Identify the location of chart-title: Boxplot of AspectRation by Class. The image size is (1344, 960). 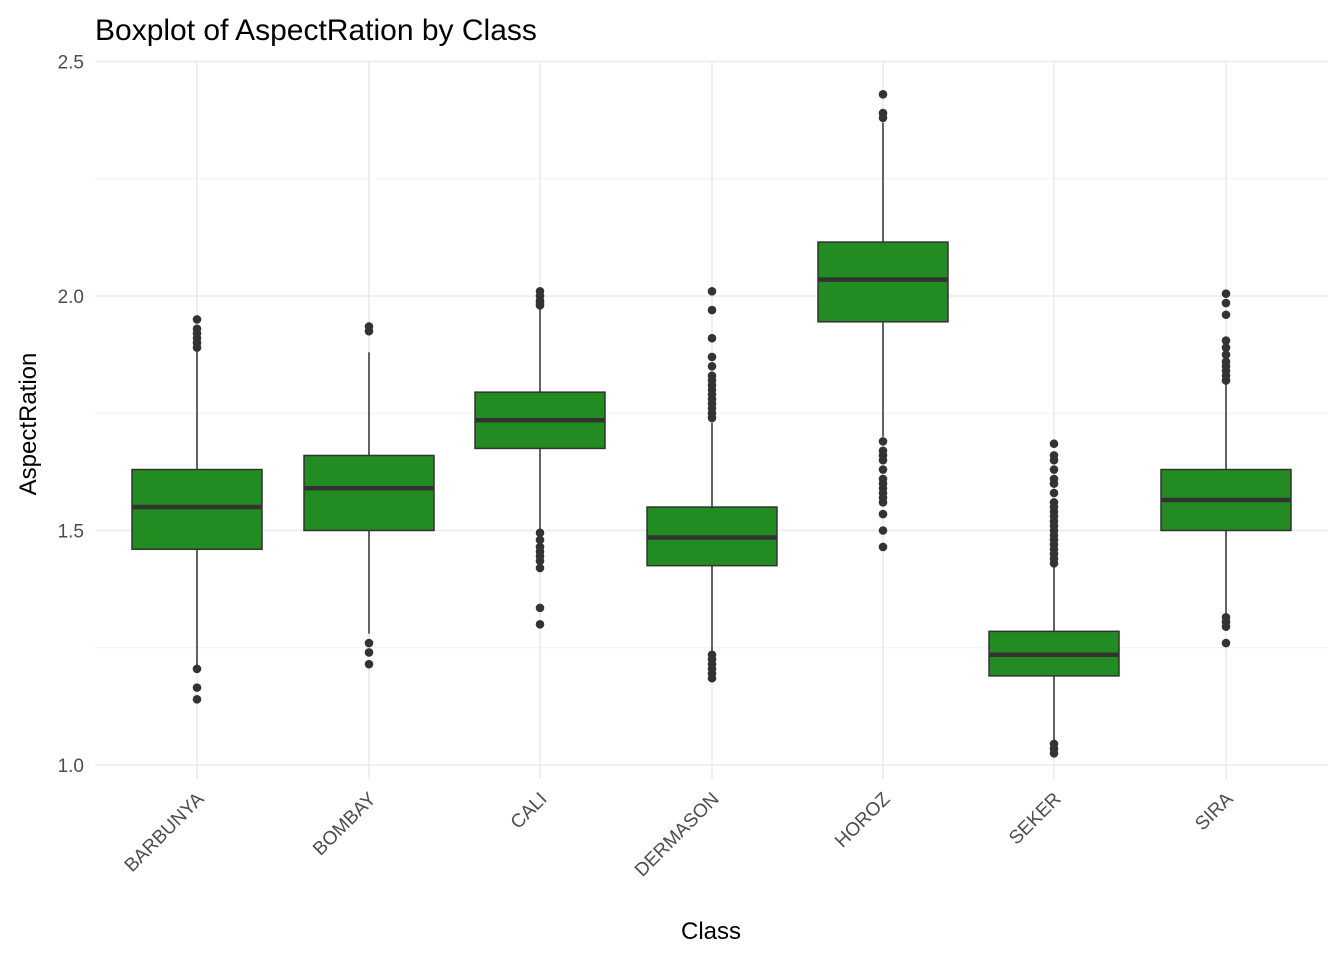
(316, 30).